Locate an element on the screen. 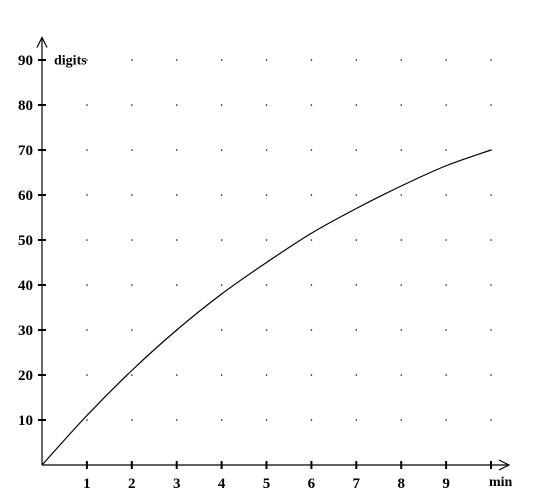  x-axis-arrow-icon is located at coordinates (504, 465).